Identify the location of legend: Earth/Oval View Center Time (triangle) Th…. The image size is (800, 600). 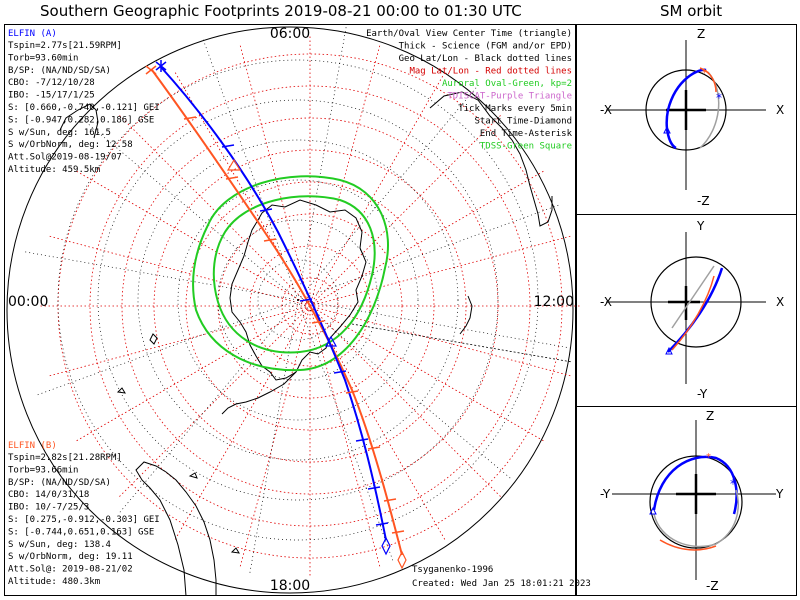
(469, 90).